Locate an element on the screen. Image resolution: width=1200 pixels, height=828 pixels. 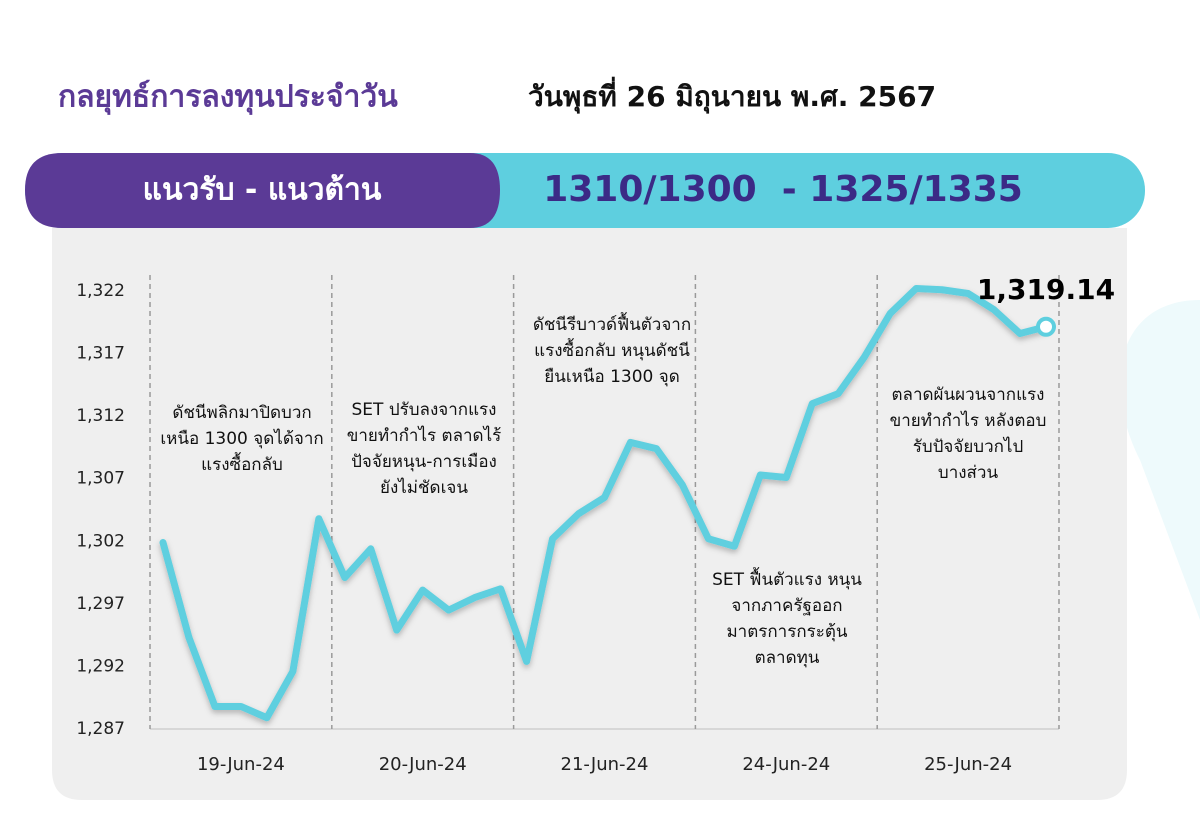
x-tick-label: 21-Jun-24 is located at coordinates (605, 764).